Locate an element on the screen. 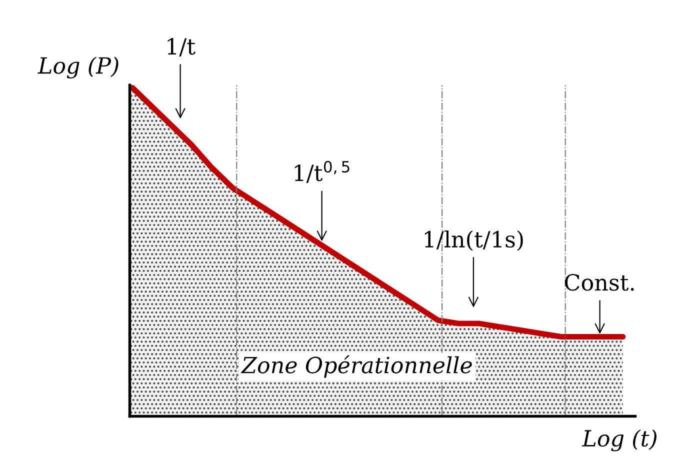 This screenshot has width=683, height=473. text: 1/t is located at coordinates (182, 47).